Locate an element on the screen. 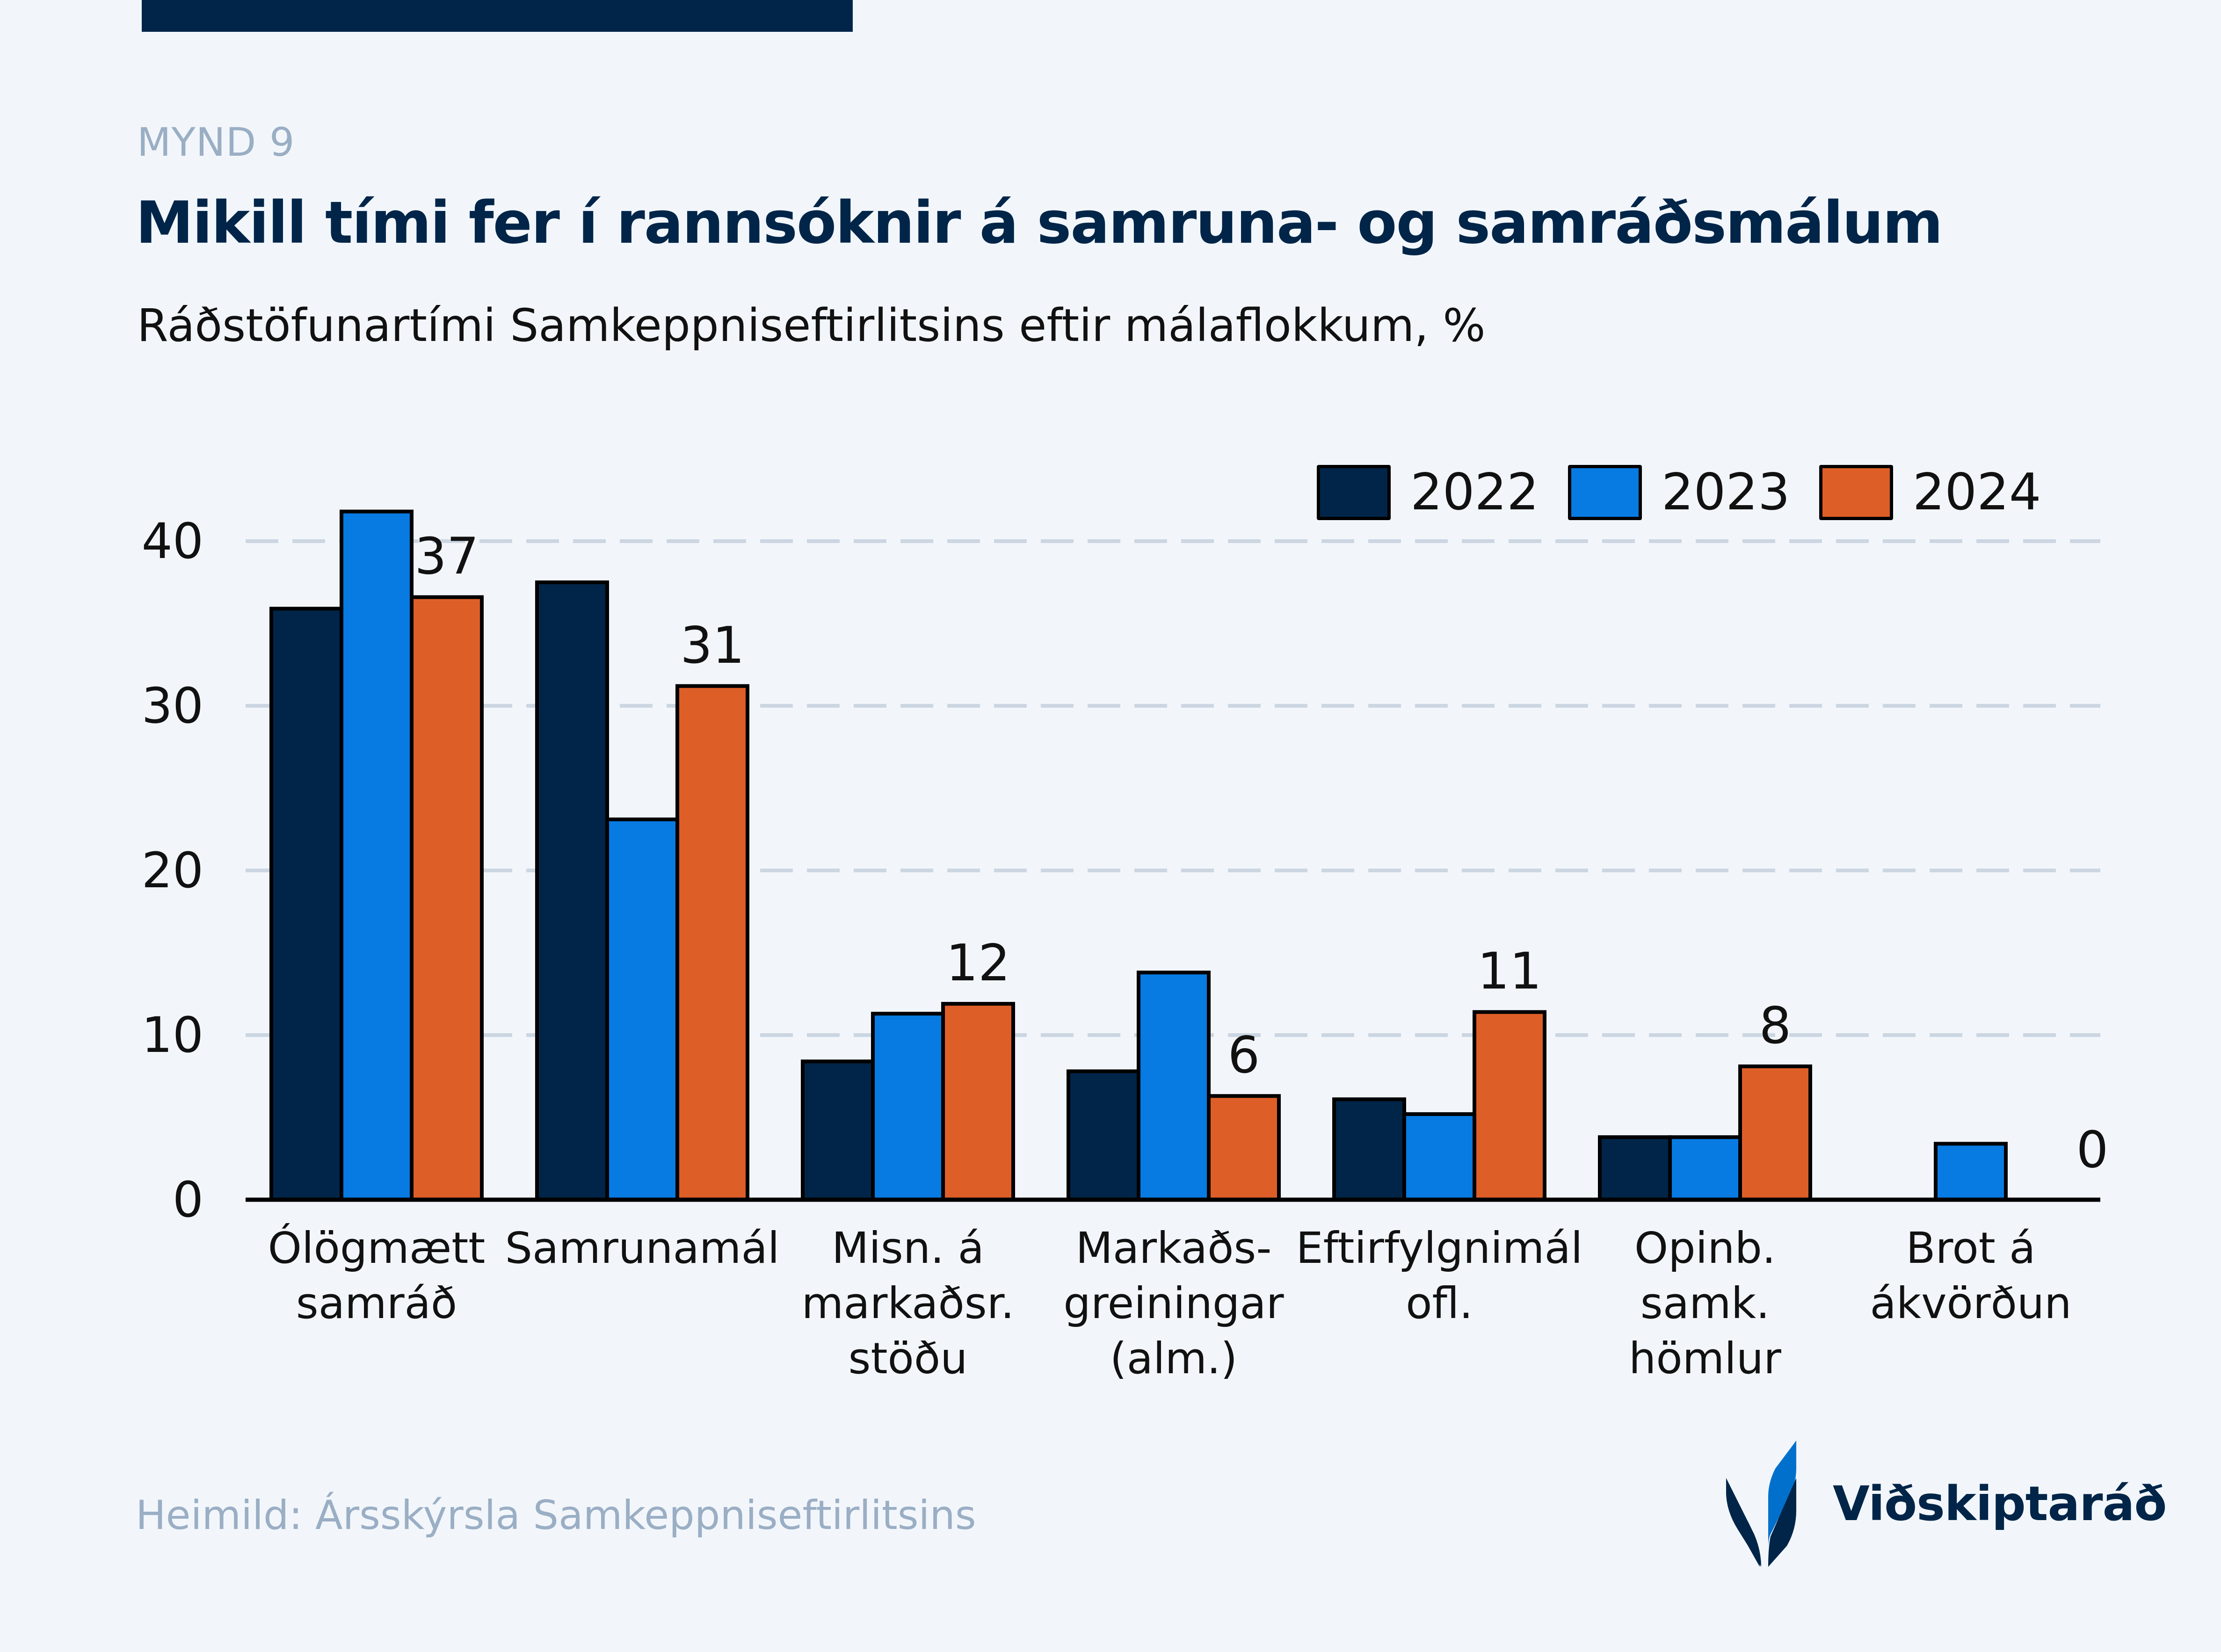 This screenshot has width=2221, height=1652. legend-label-2022: 2022 is located at coordinates (1474, 492).